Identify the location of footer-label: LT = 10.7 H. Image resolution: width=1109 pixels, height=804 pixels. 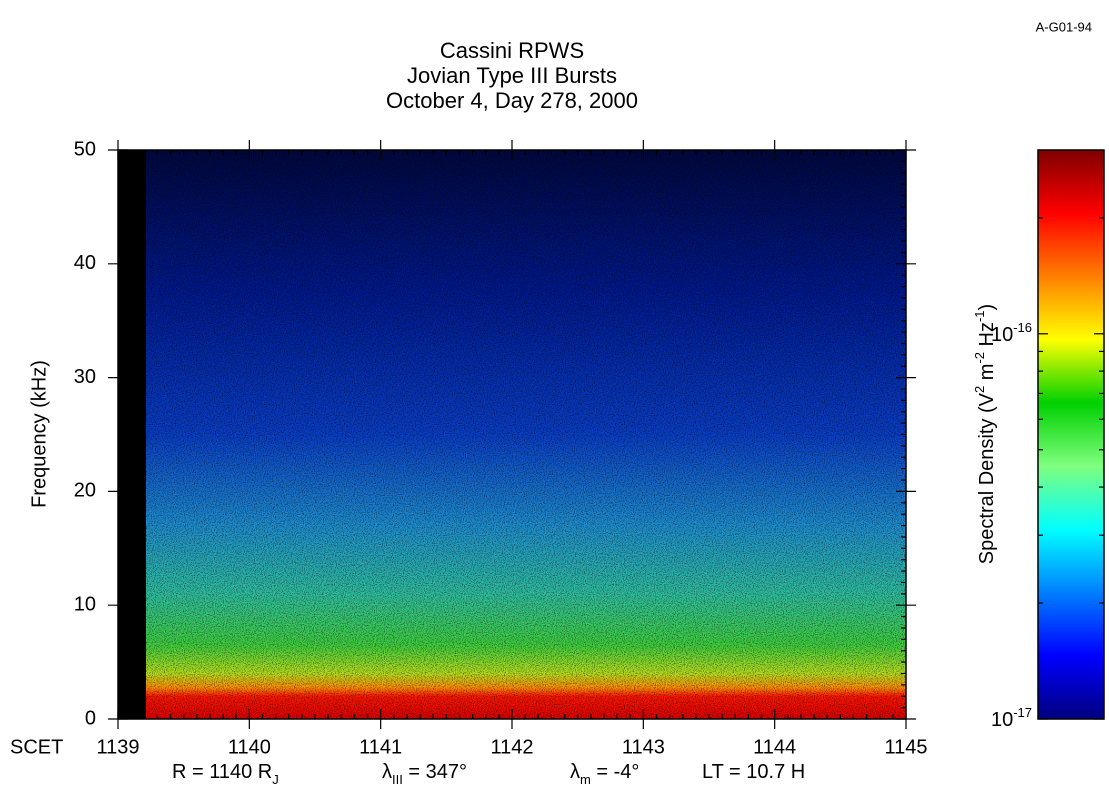
(753, 772).